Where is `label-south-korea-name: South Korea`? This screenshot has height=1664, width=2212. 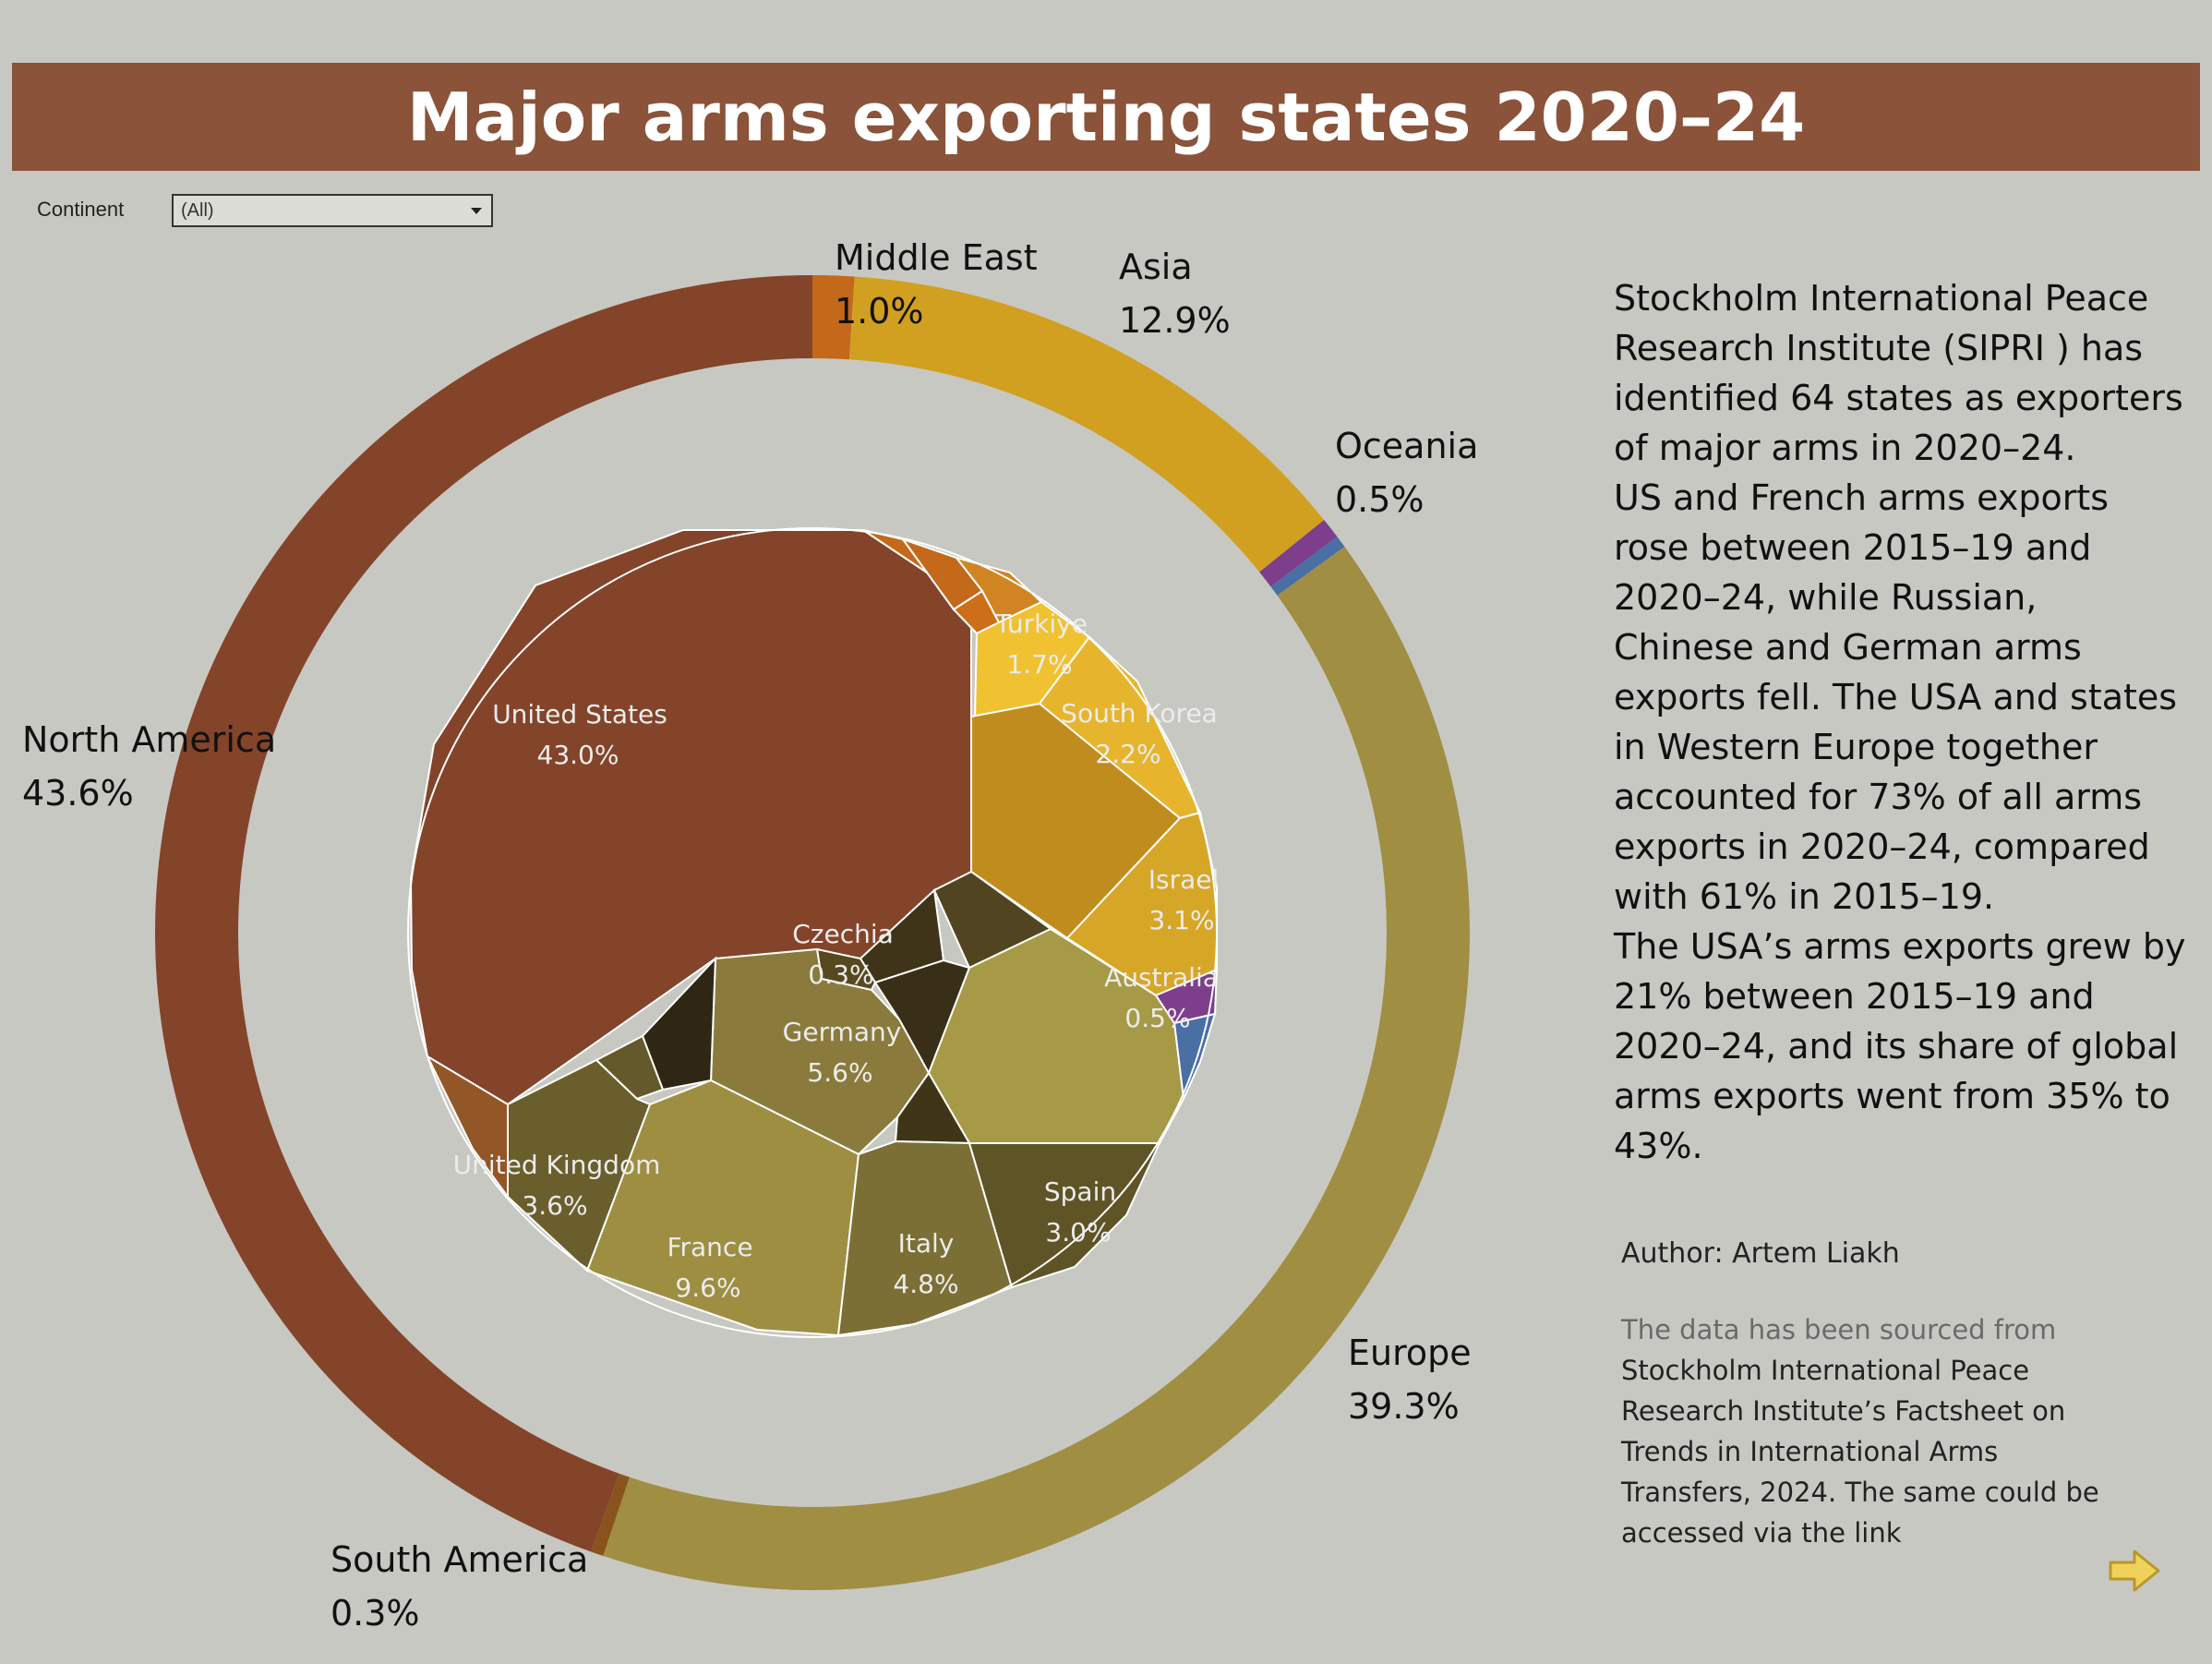 label-south-korea-name: South Korea is located at coordinates (1139, 713).